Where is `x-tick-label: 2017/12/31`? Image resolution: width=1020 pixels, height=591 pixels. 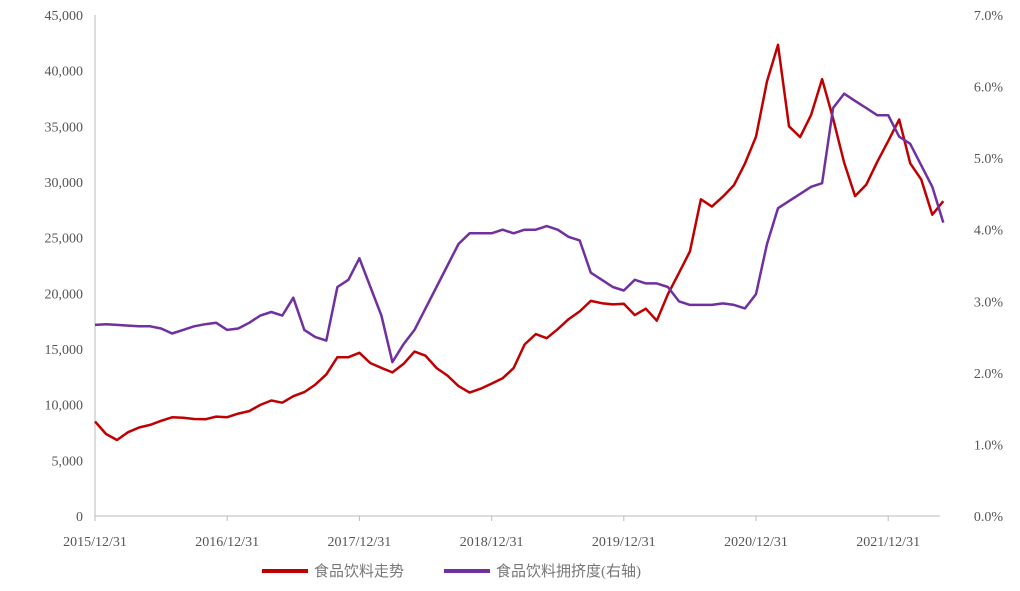
x-tick-label: 2017/12/31 is located at coordinates (360, 542).